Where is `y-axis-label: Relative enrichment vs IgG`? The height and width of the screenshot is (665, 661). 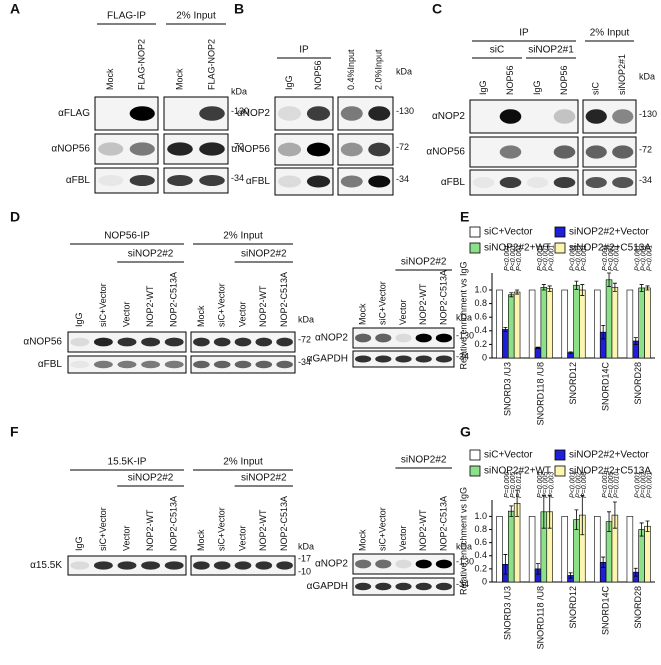
y-axis-label: Relative enrichment vs IgG is located at coordinates (463, 315).